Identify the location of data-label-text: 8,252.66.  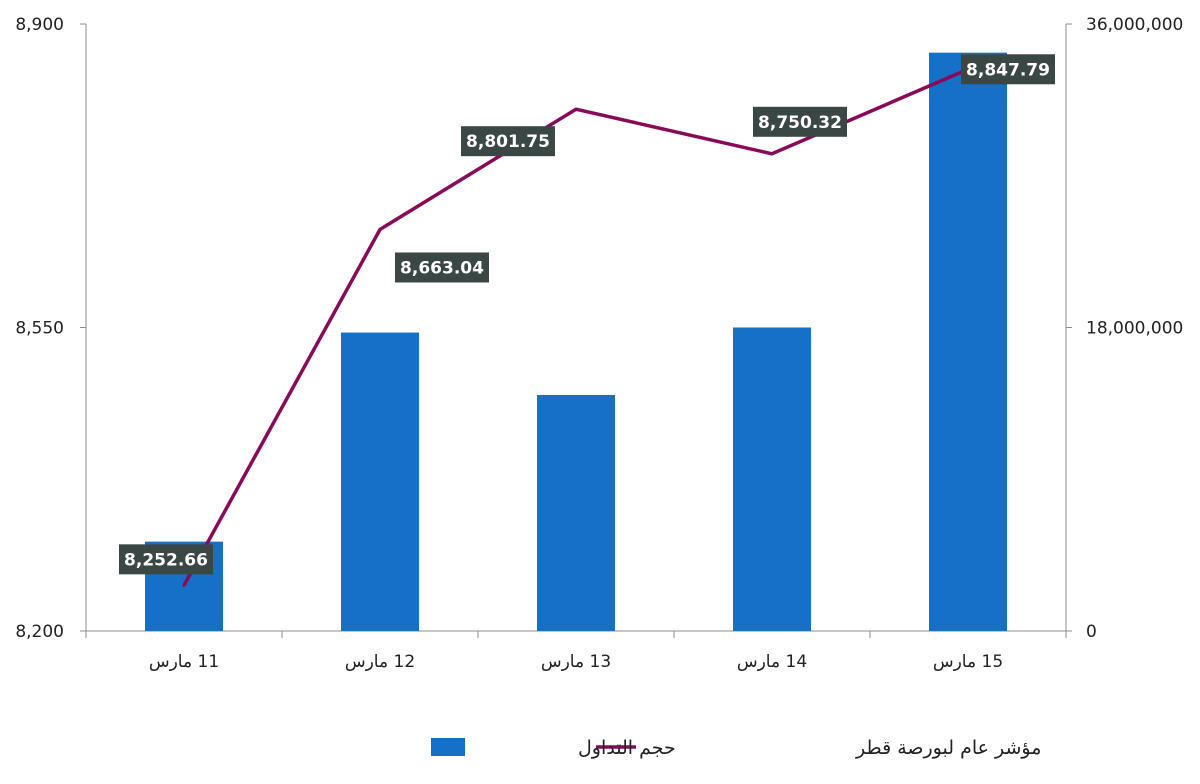
(166, 560).